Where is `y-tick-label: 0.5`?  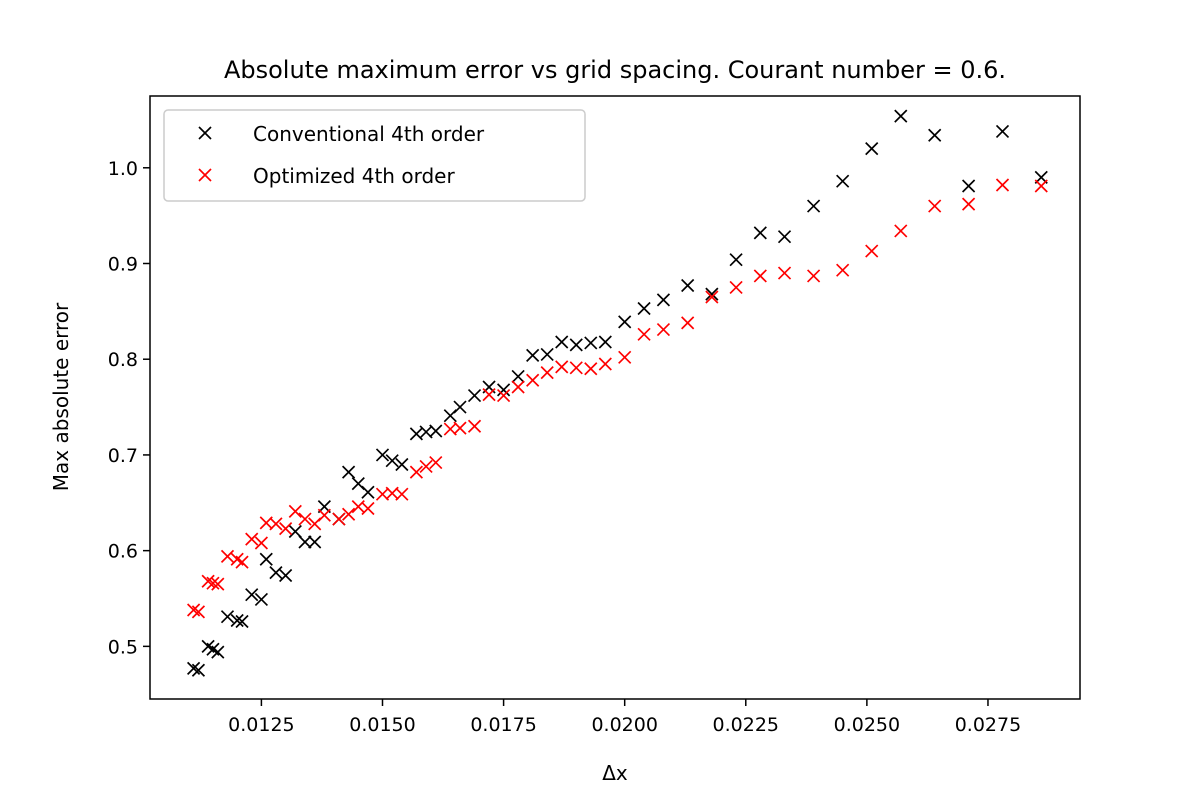
y-tick-label: 0.5 is located at coordinates (123, 647).